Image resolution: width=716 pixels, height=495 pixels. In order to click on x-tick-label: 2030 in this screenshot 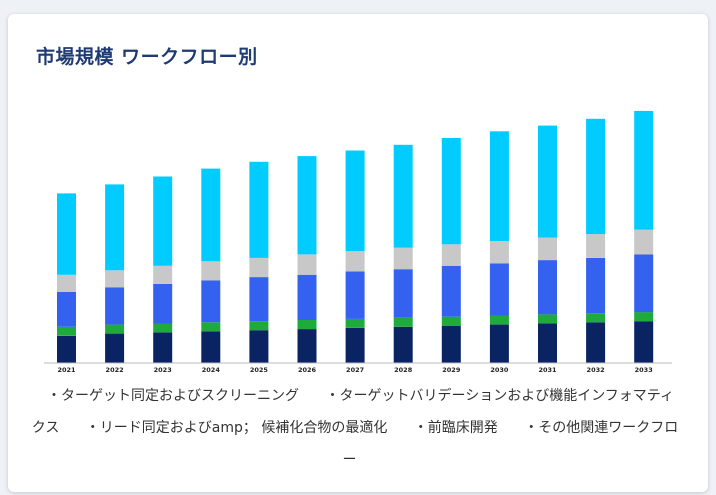, I will do `click(499, 370)`.